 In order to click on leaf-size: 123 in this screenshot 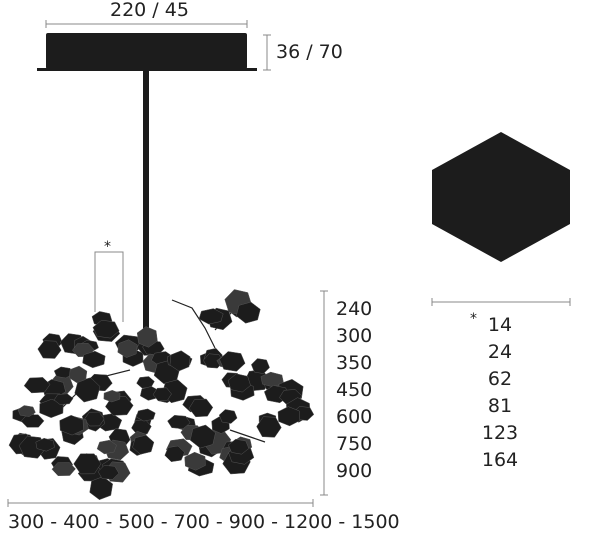, I will do `click(500, 433)`.